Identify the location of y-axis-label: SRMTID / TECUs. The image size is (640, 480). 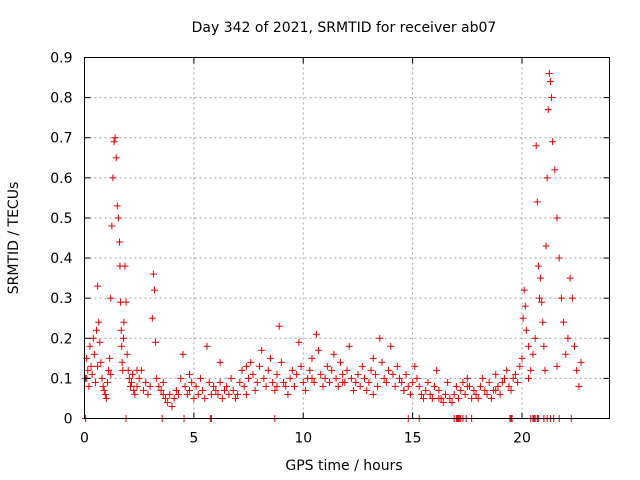
(14, 238).